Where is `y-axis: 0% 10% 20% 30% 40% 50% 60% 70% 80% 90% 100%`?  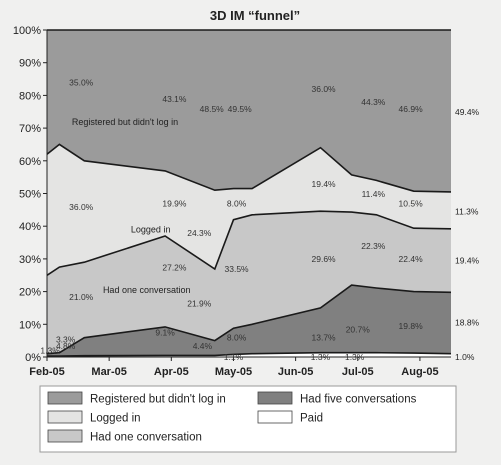 y-axis: 0% 10% 20% 30% 40% 50% 60% 70% 80% 90% 100% is located at coordinates (30, 194).